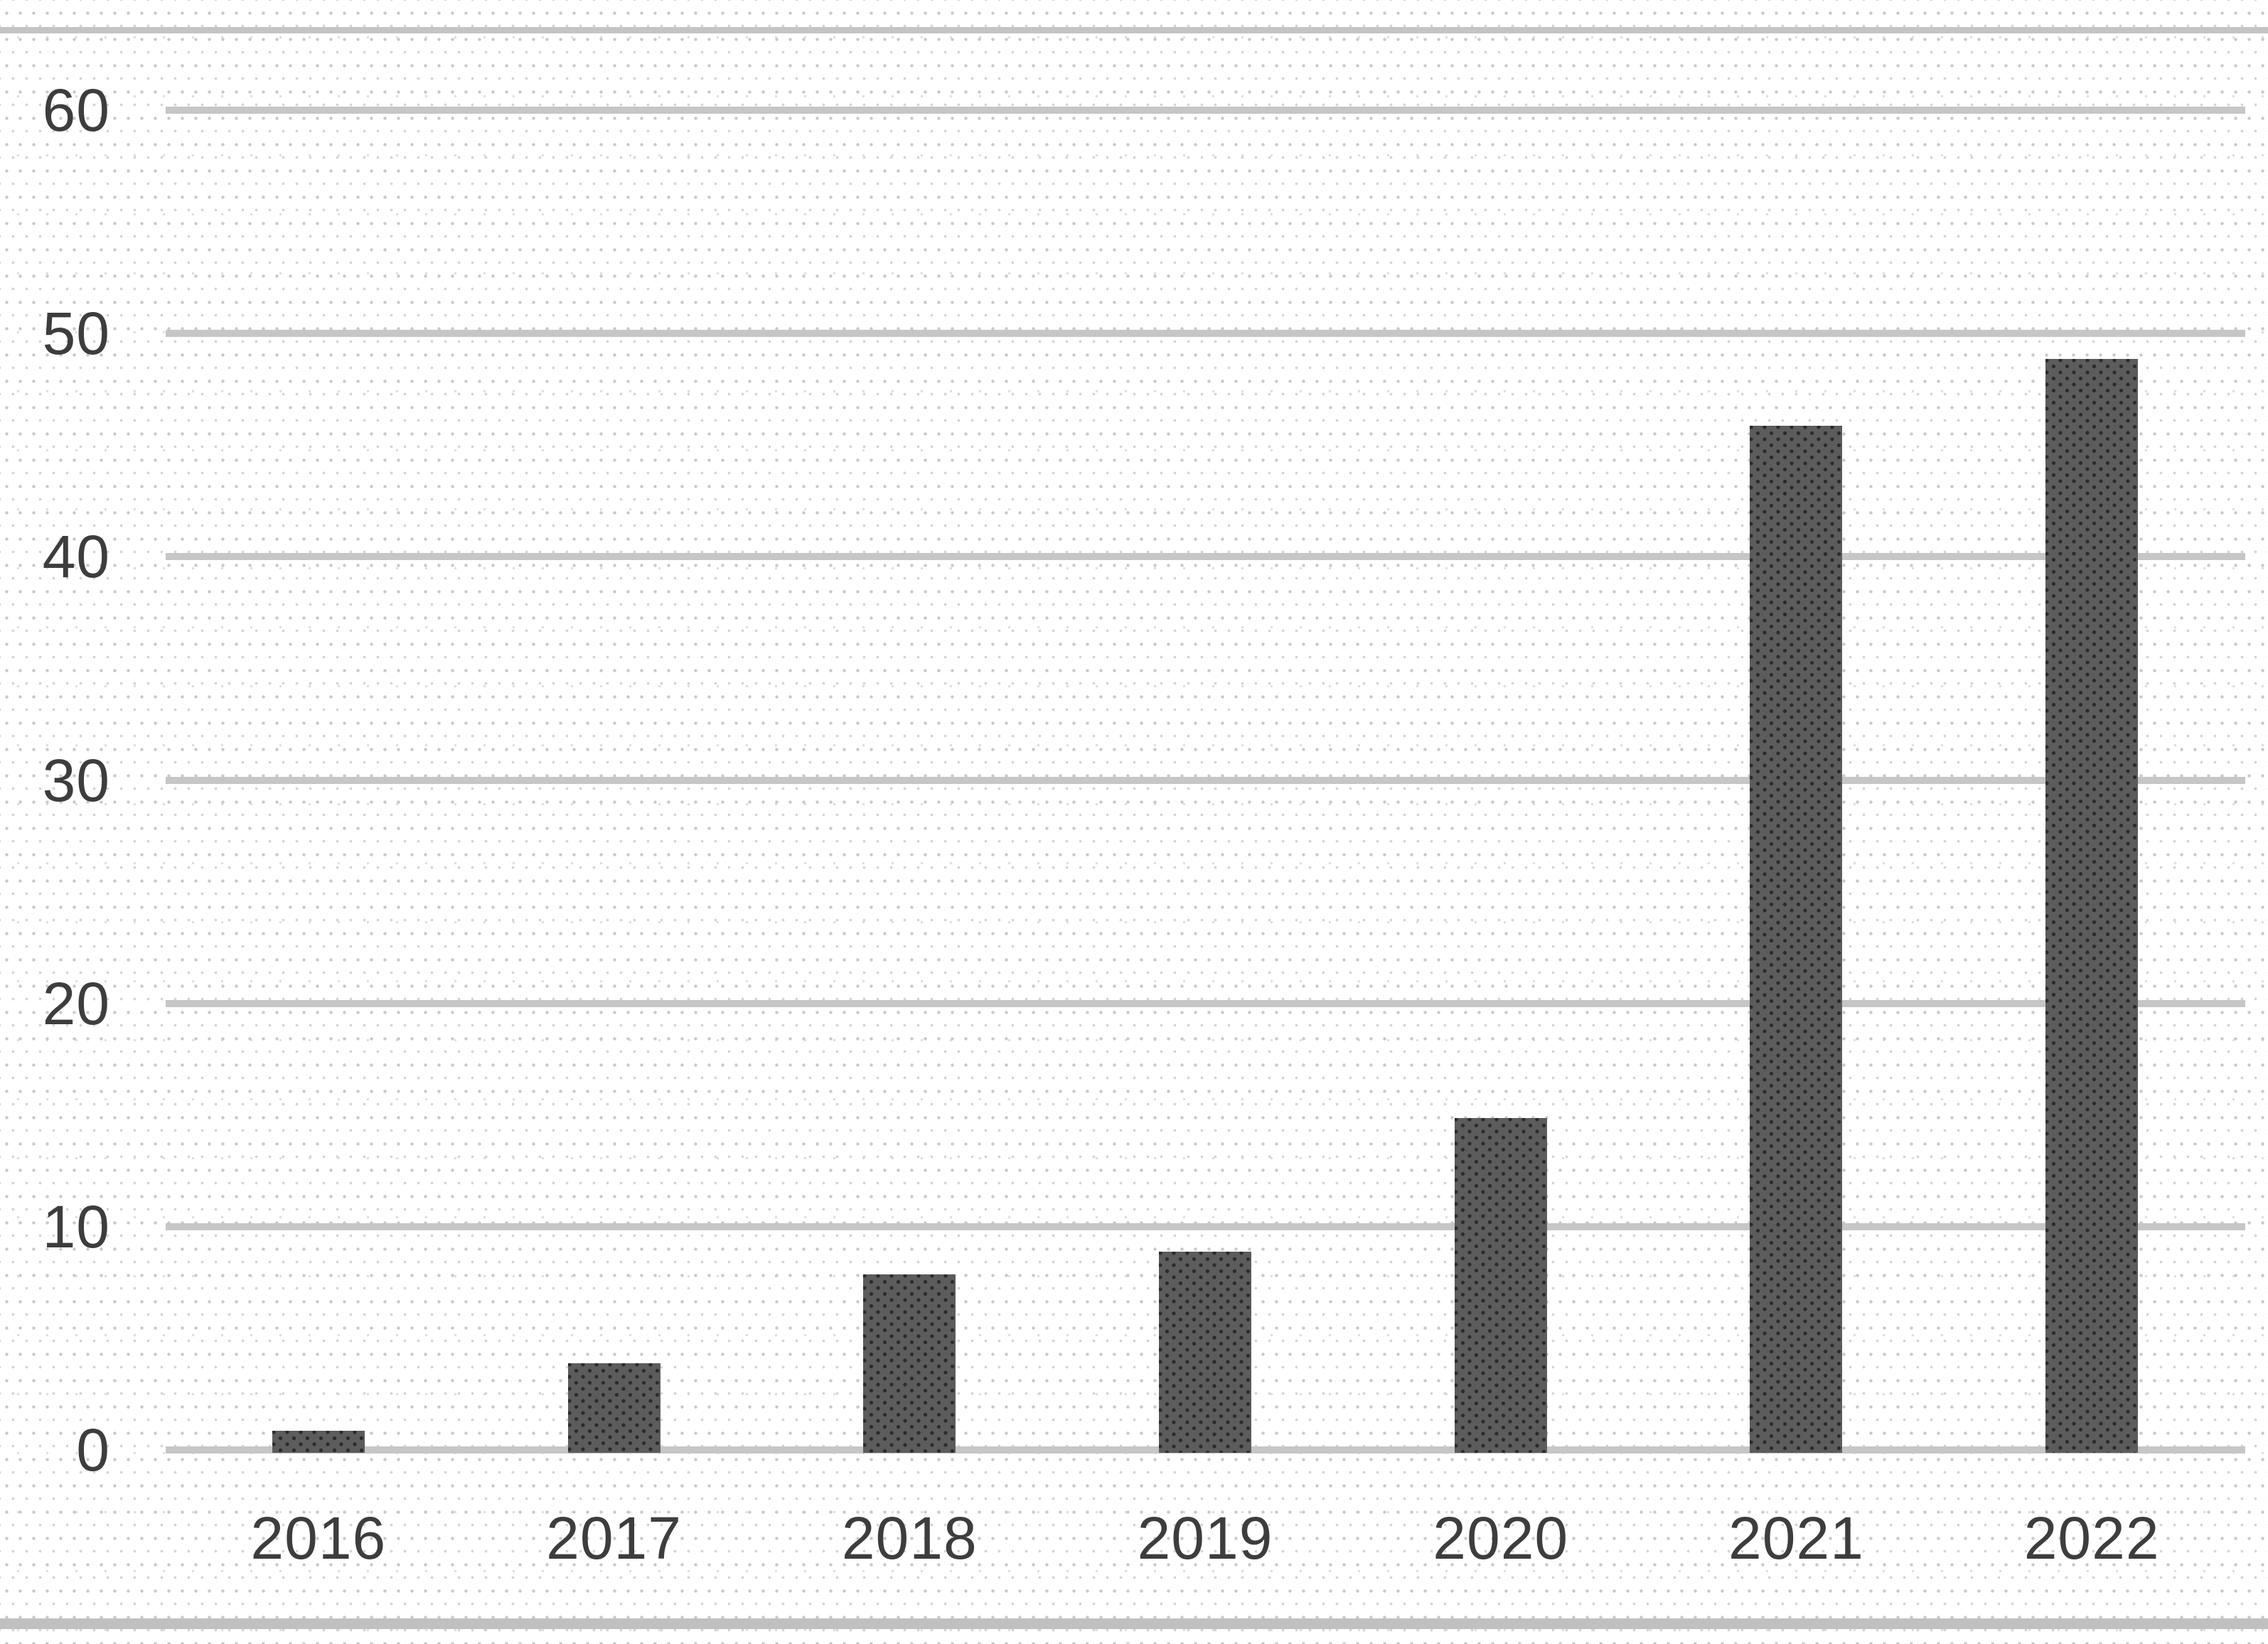  What do you see at coordinates (76, 110) in the screenshot?
I see `y-tick-label-60: 60` at bounding box center [76, 110].